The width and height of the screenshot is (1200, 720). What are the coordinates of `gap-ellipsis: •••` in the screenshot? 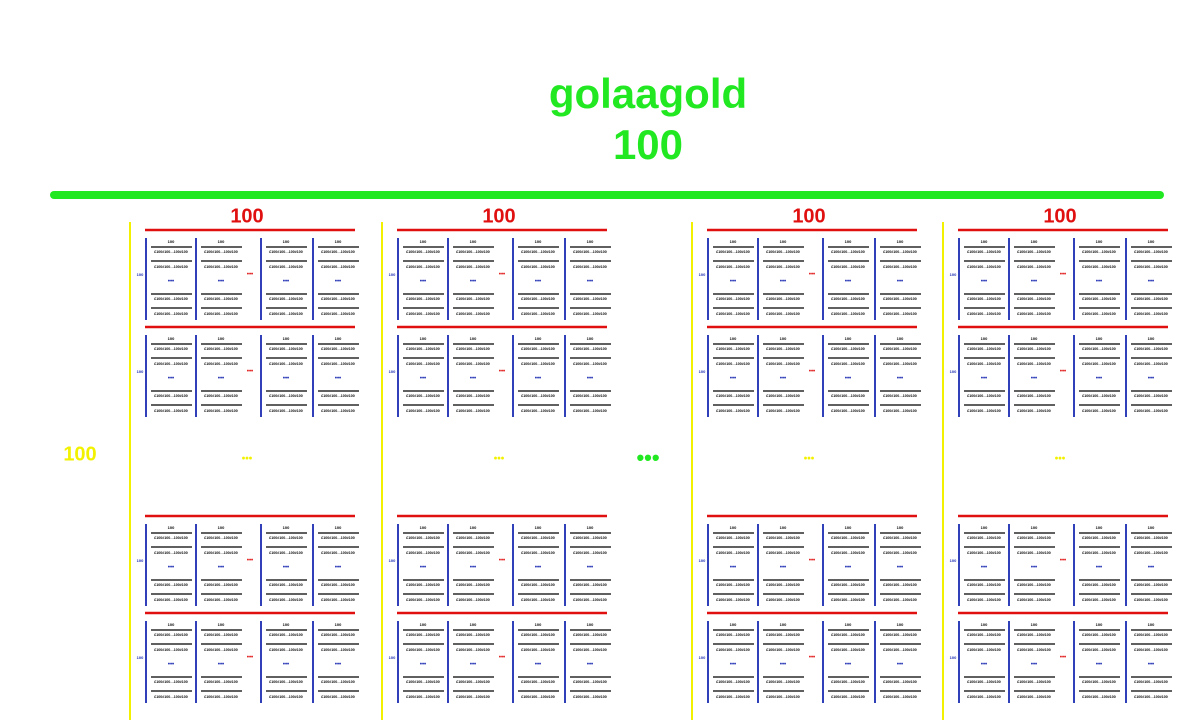 It's located at (647, 457).